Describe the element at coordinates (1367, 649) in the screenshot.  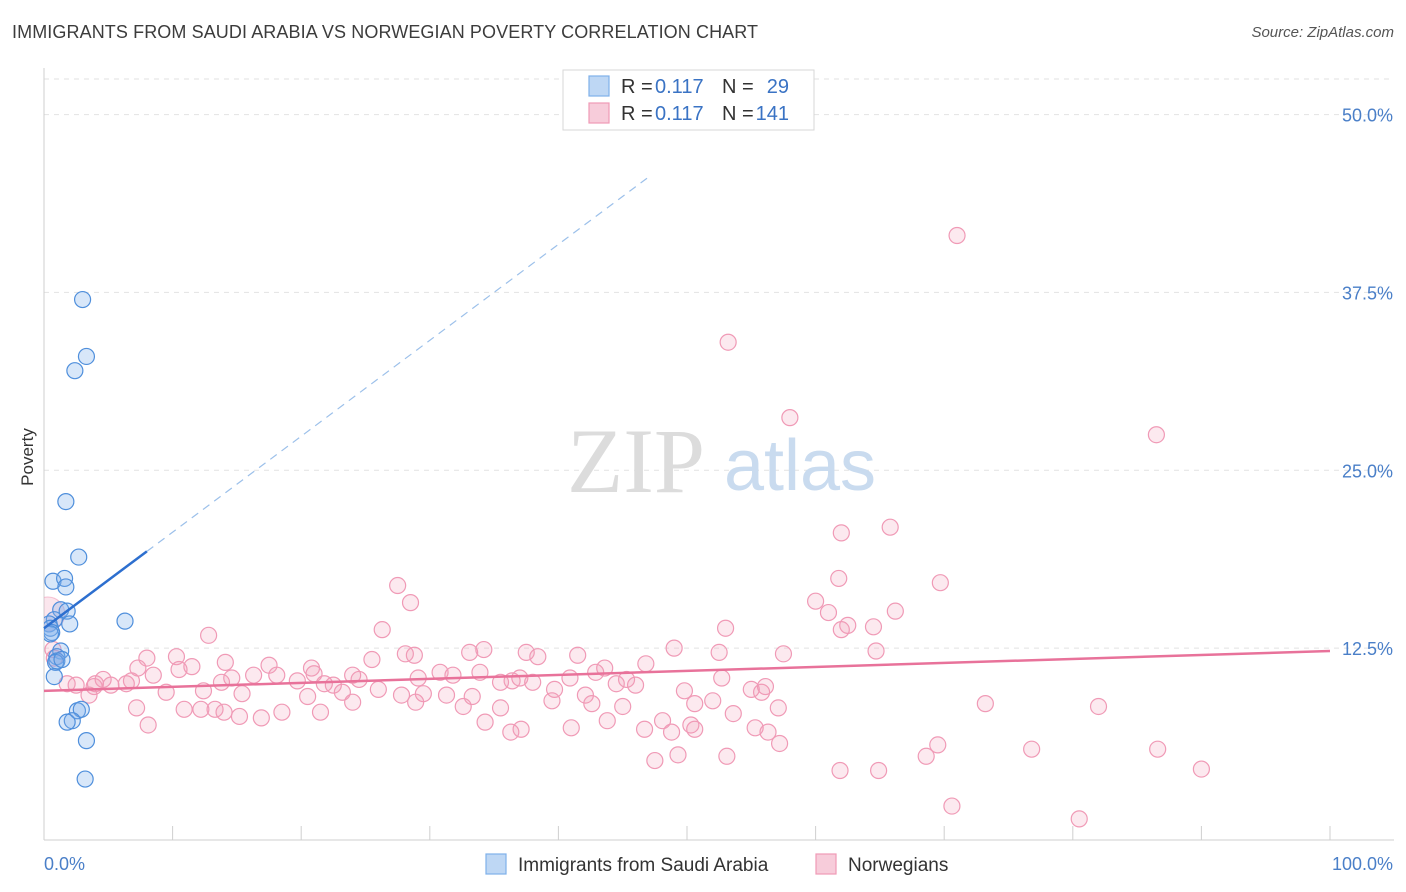
I see `y-tick-label: 12.5%` at that location.